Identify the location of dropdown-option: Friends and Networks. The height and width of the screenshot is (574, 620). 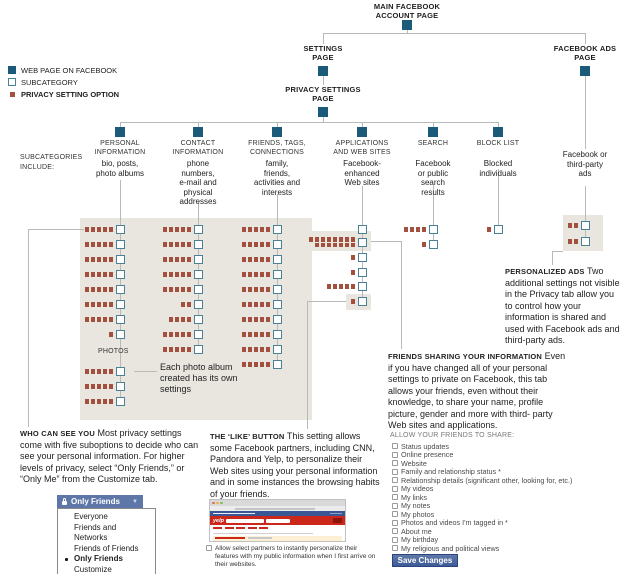
(95, 532).